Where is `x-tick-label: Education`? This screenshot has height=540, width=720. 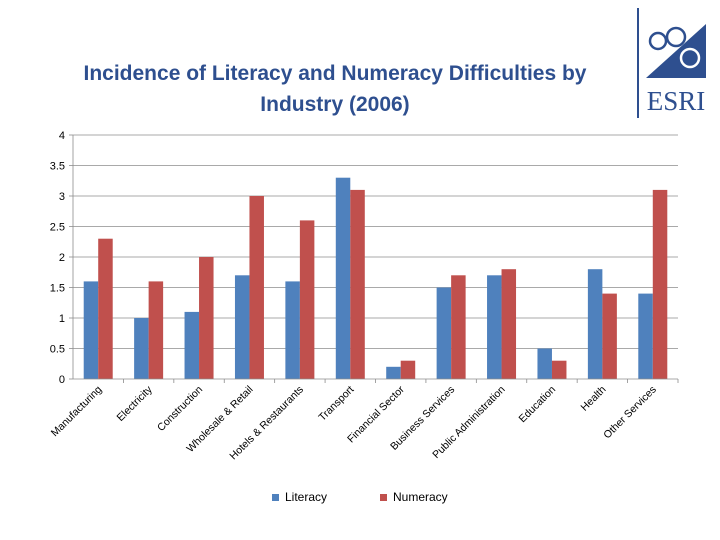
x-tick-label: Education is located at coordinates (538, 405).